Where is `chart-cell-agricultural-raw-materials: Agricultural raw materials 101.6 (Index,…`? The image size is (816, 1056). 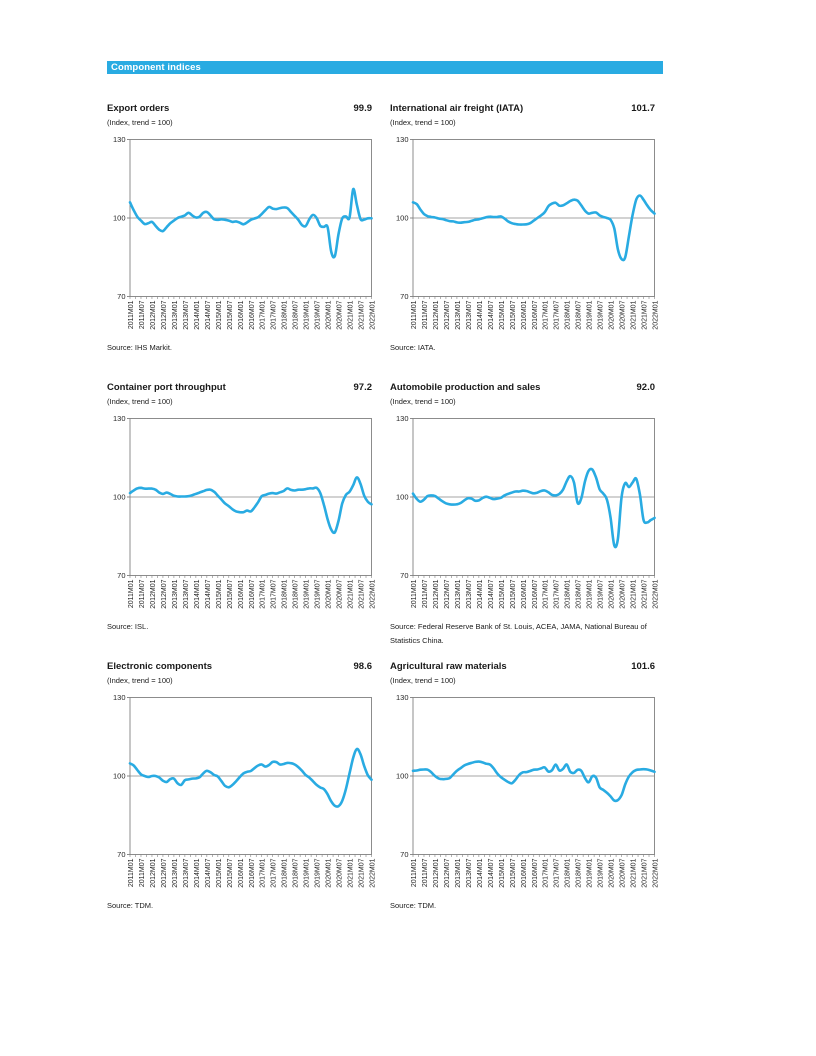 chart-cell-agricultural-raw-materials: Agricultural raw materials 101.6 (Index,… is located at coordinates (525, 786).